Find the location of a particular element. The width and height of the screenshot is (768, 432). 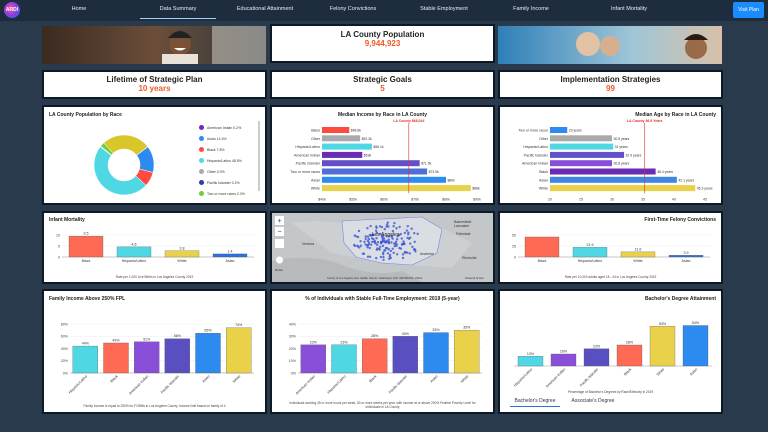

bar-value-american-indian: 51% is located at coordinates (147, 339).